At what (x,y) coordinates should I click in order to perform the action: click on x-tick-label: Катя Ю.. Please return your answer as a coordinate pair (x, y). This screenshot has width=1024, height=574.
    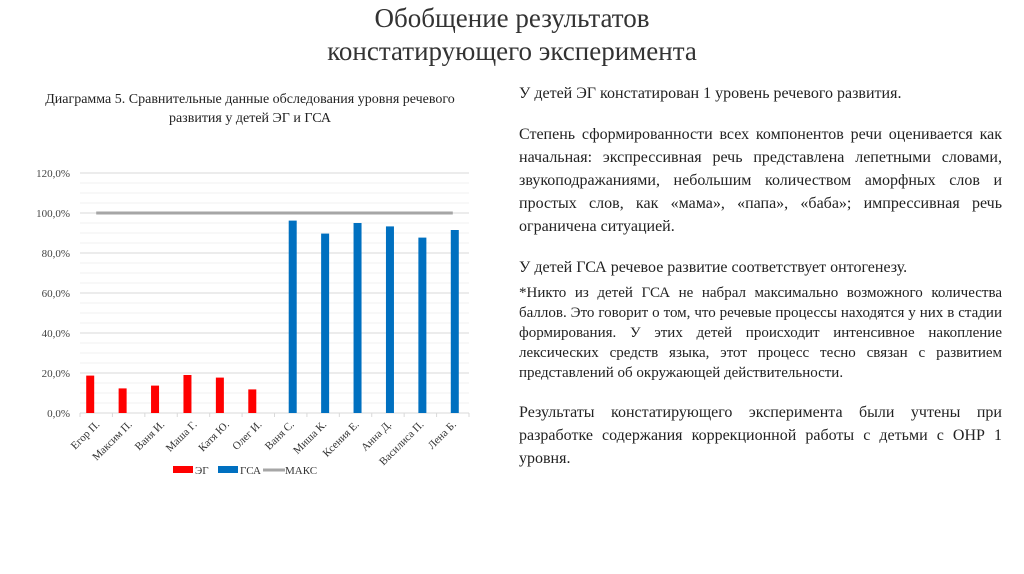
    Looking at the image, I should click on (214, 436).